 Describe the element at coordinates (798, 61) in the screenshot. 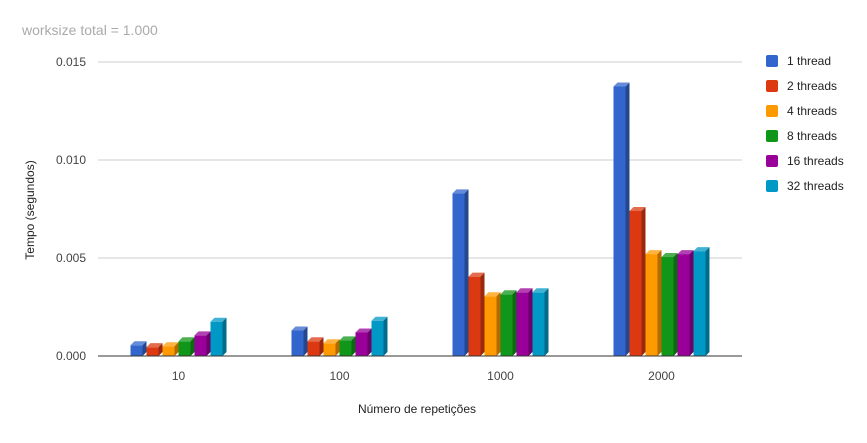

I see `legend-item: 1 thread` at that location.